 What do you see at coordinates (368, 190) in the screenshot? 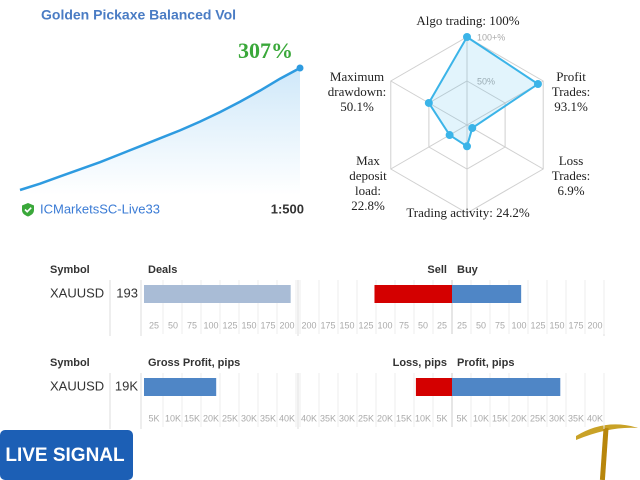
I see `radar-axis-label: load:` at bounding box center [368, 190].